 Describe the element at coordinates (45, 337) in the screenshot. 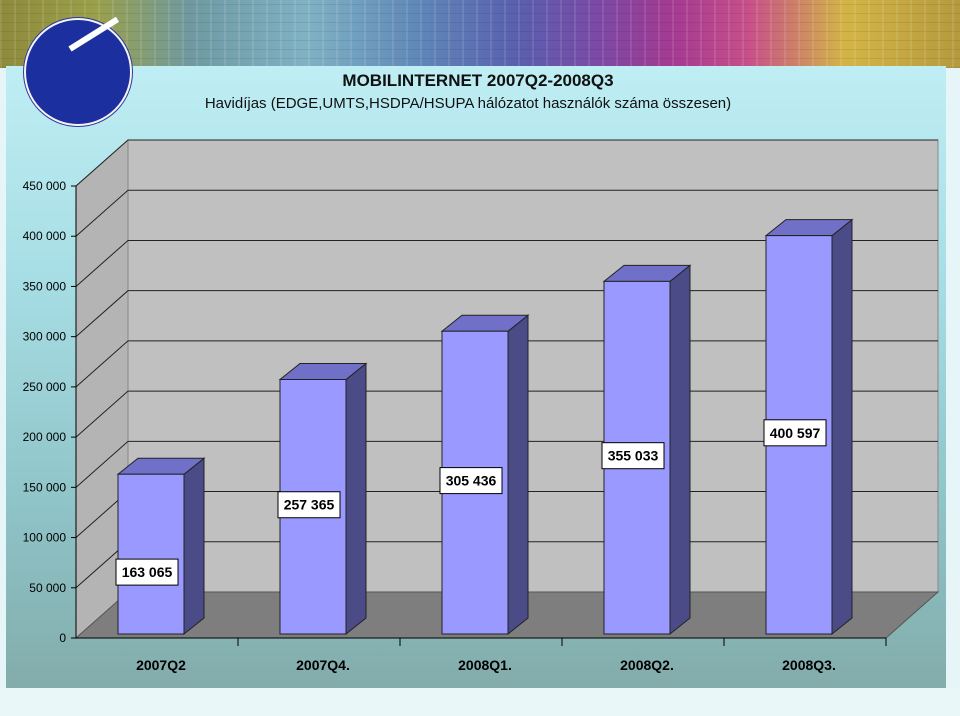

I see `y-tick-label: 300 000` at that location.